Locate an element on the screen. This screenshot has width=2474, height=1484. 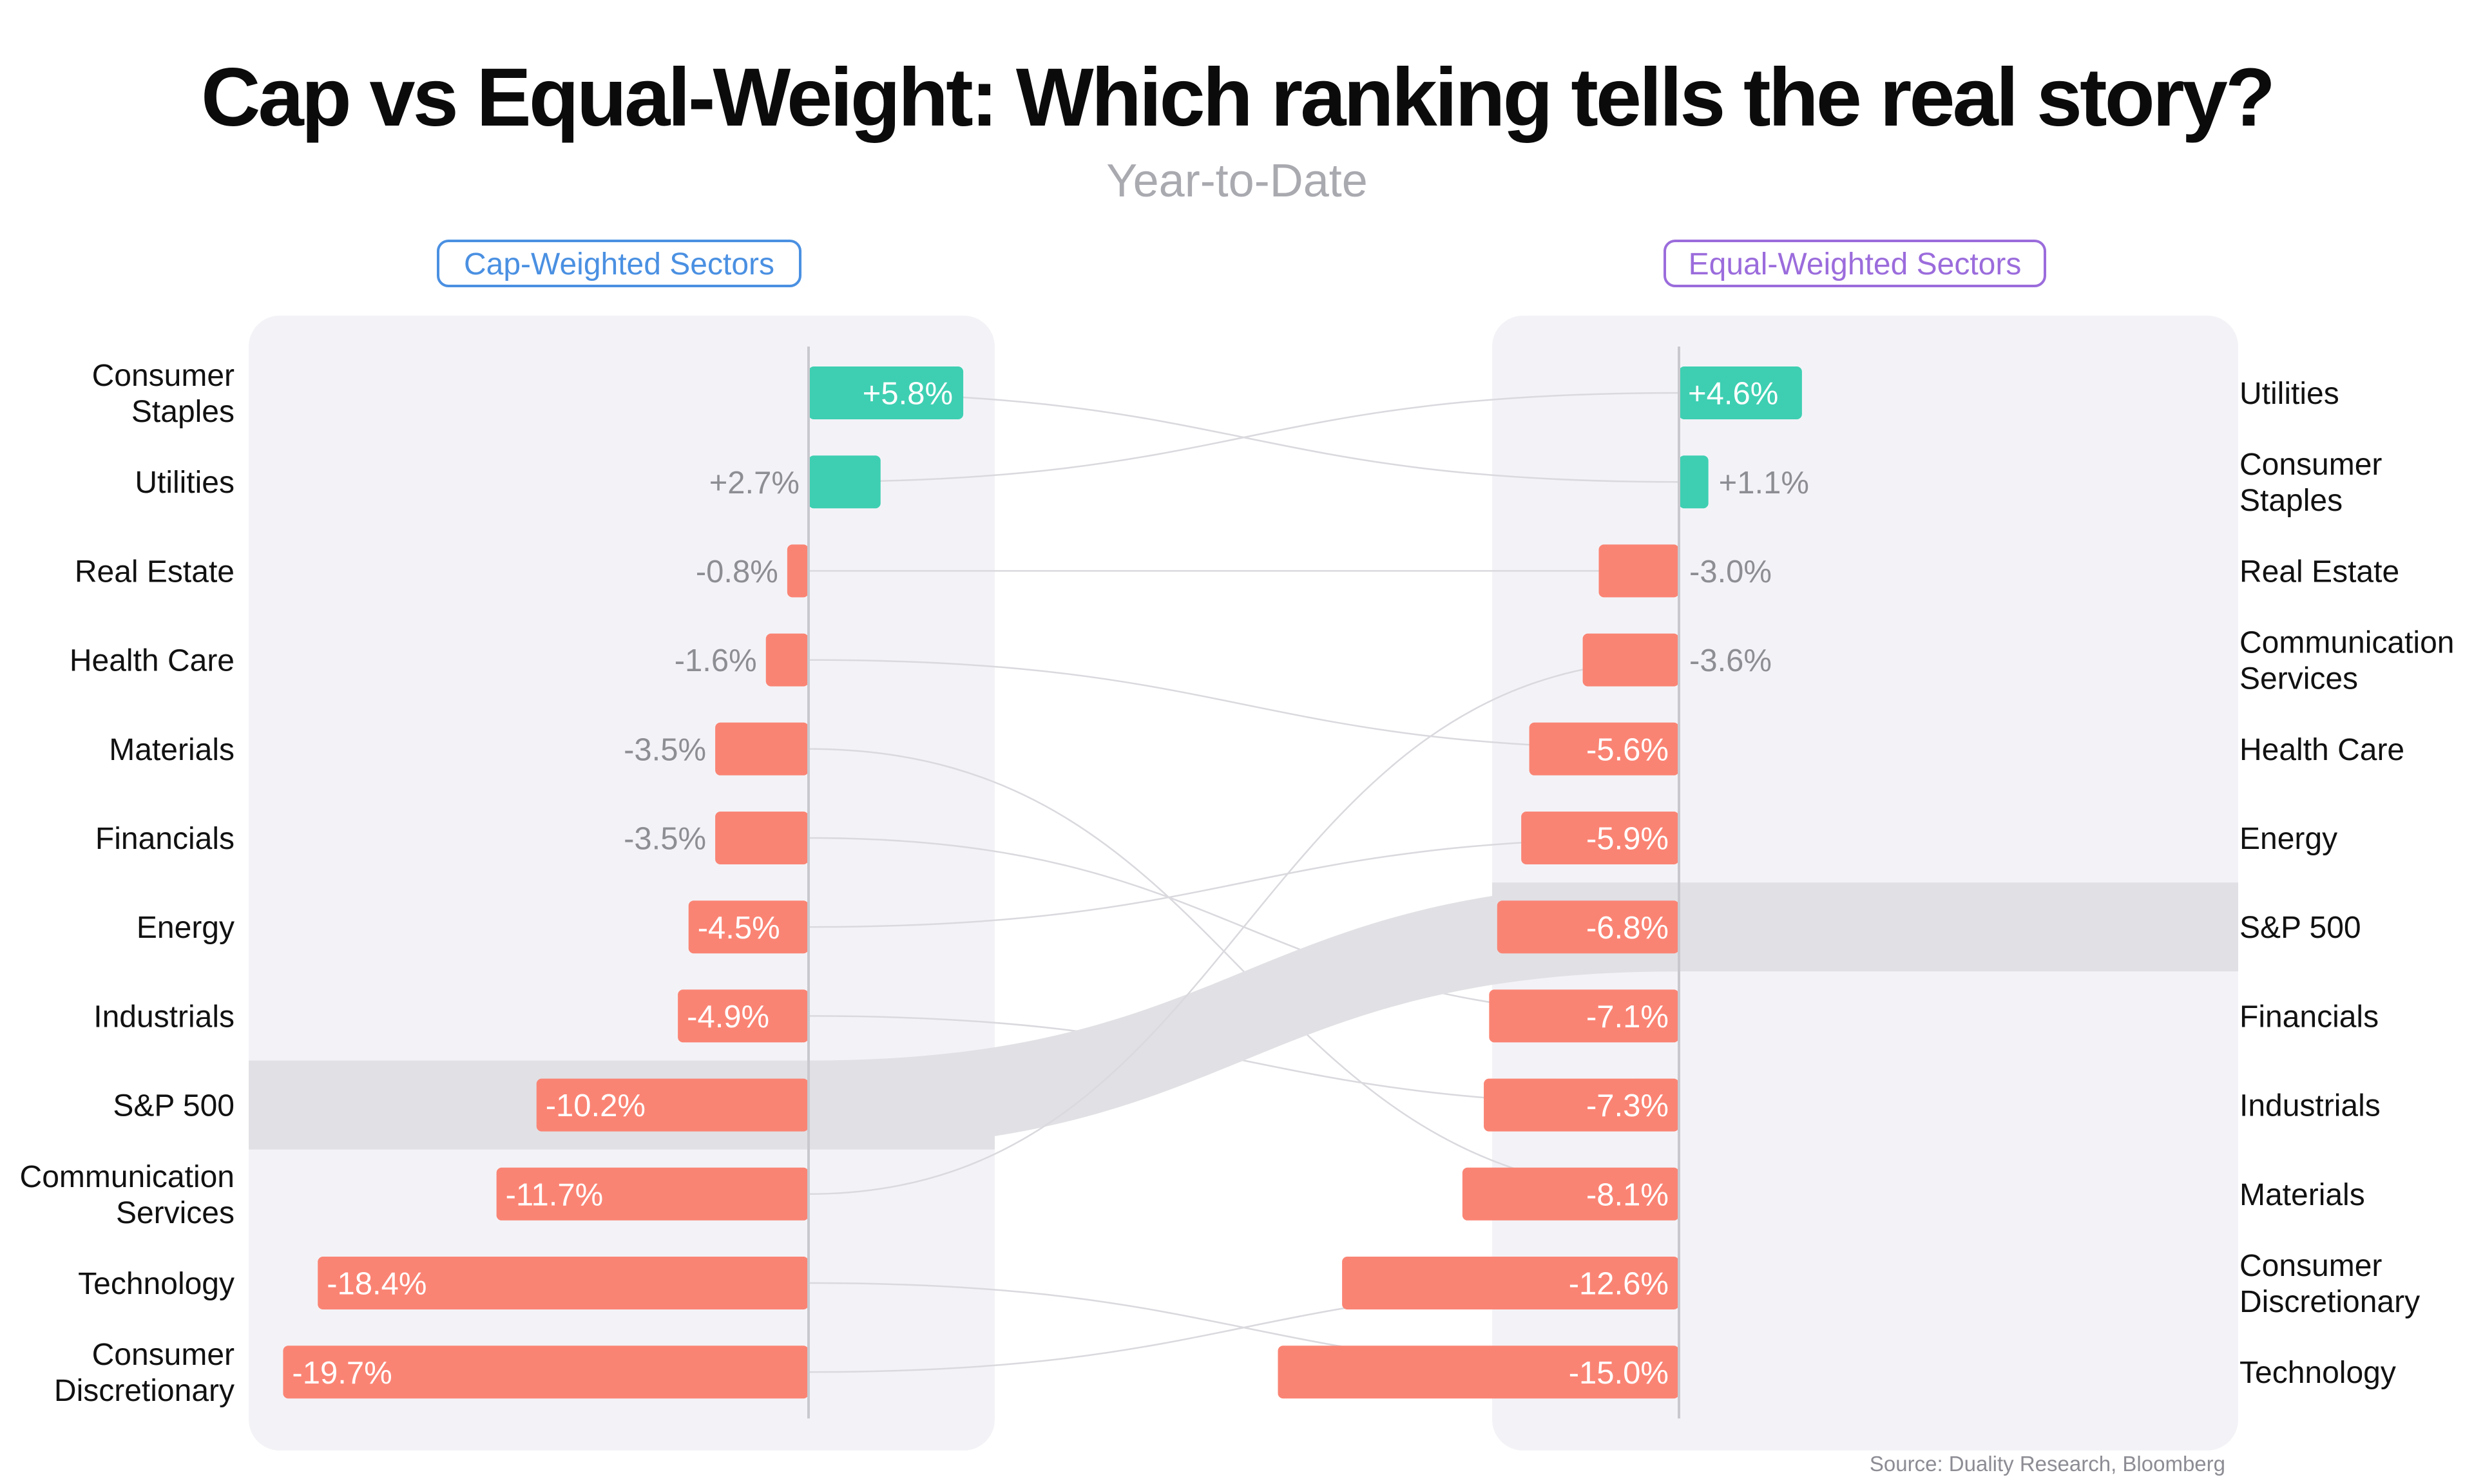
equal-value-label: -5.9% is located at coordinates (1627, 839).